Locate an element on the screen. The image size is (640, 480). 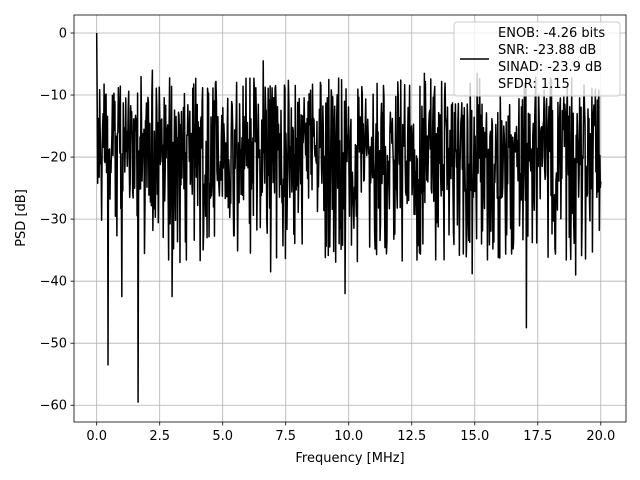
x-tick-label: 10.0 is located at coordinates (348, 436).